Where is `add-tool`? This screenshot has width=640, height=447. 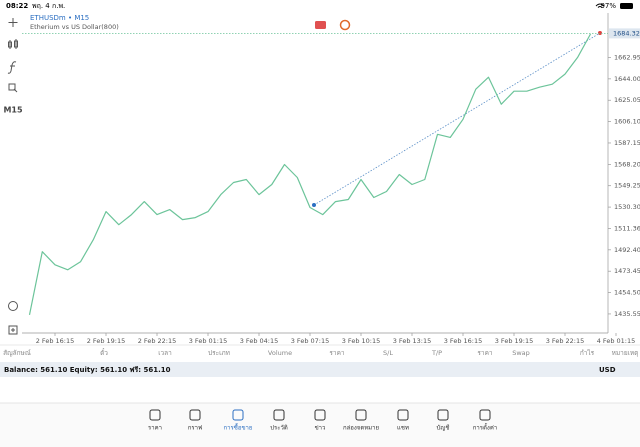 add-tool is located at coordinates (13, 330).